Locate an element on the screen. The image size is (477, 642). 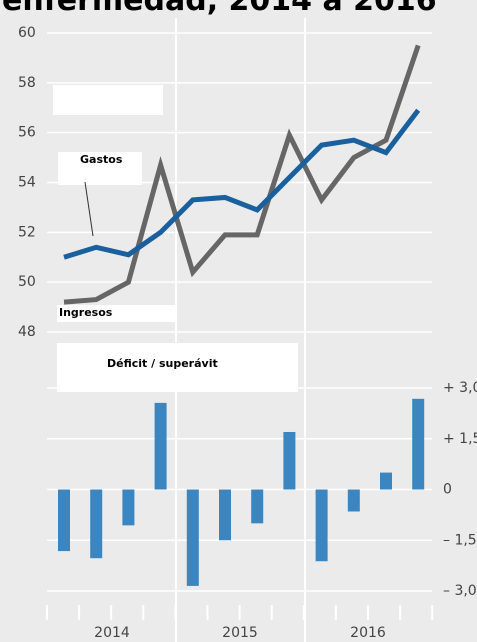
y-tick-label: 58 is located at coordinates (27, 83).